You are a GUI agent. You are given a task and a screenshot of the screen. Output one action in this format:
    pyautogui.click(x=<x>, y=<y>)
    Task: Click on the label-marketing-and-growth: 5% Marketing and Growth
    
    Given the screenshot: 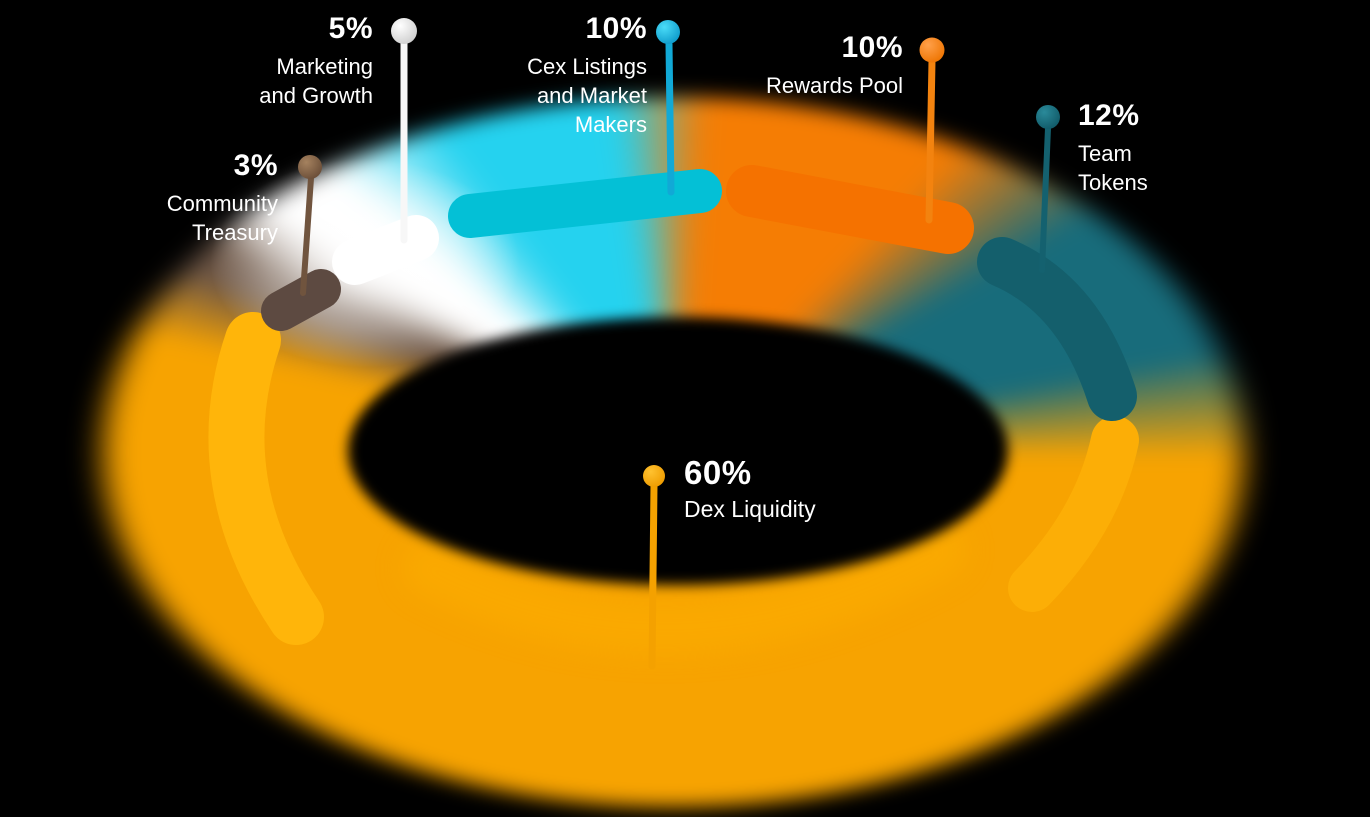 What is the action you would take?
    pyautogui.click(x=316, y=61)
    